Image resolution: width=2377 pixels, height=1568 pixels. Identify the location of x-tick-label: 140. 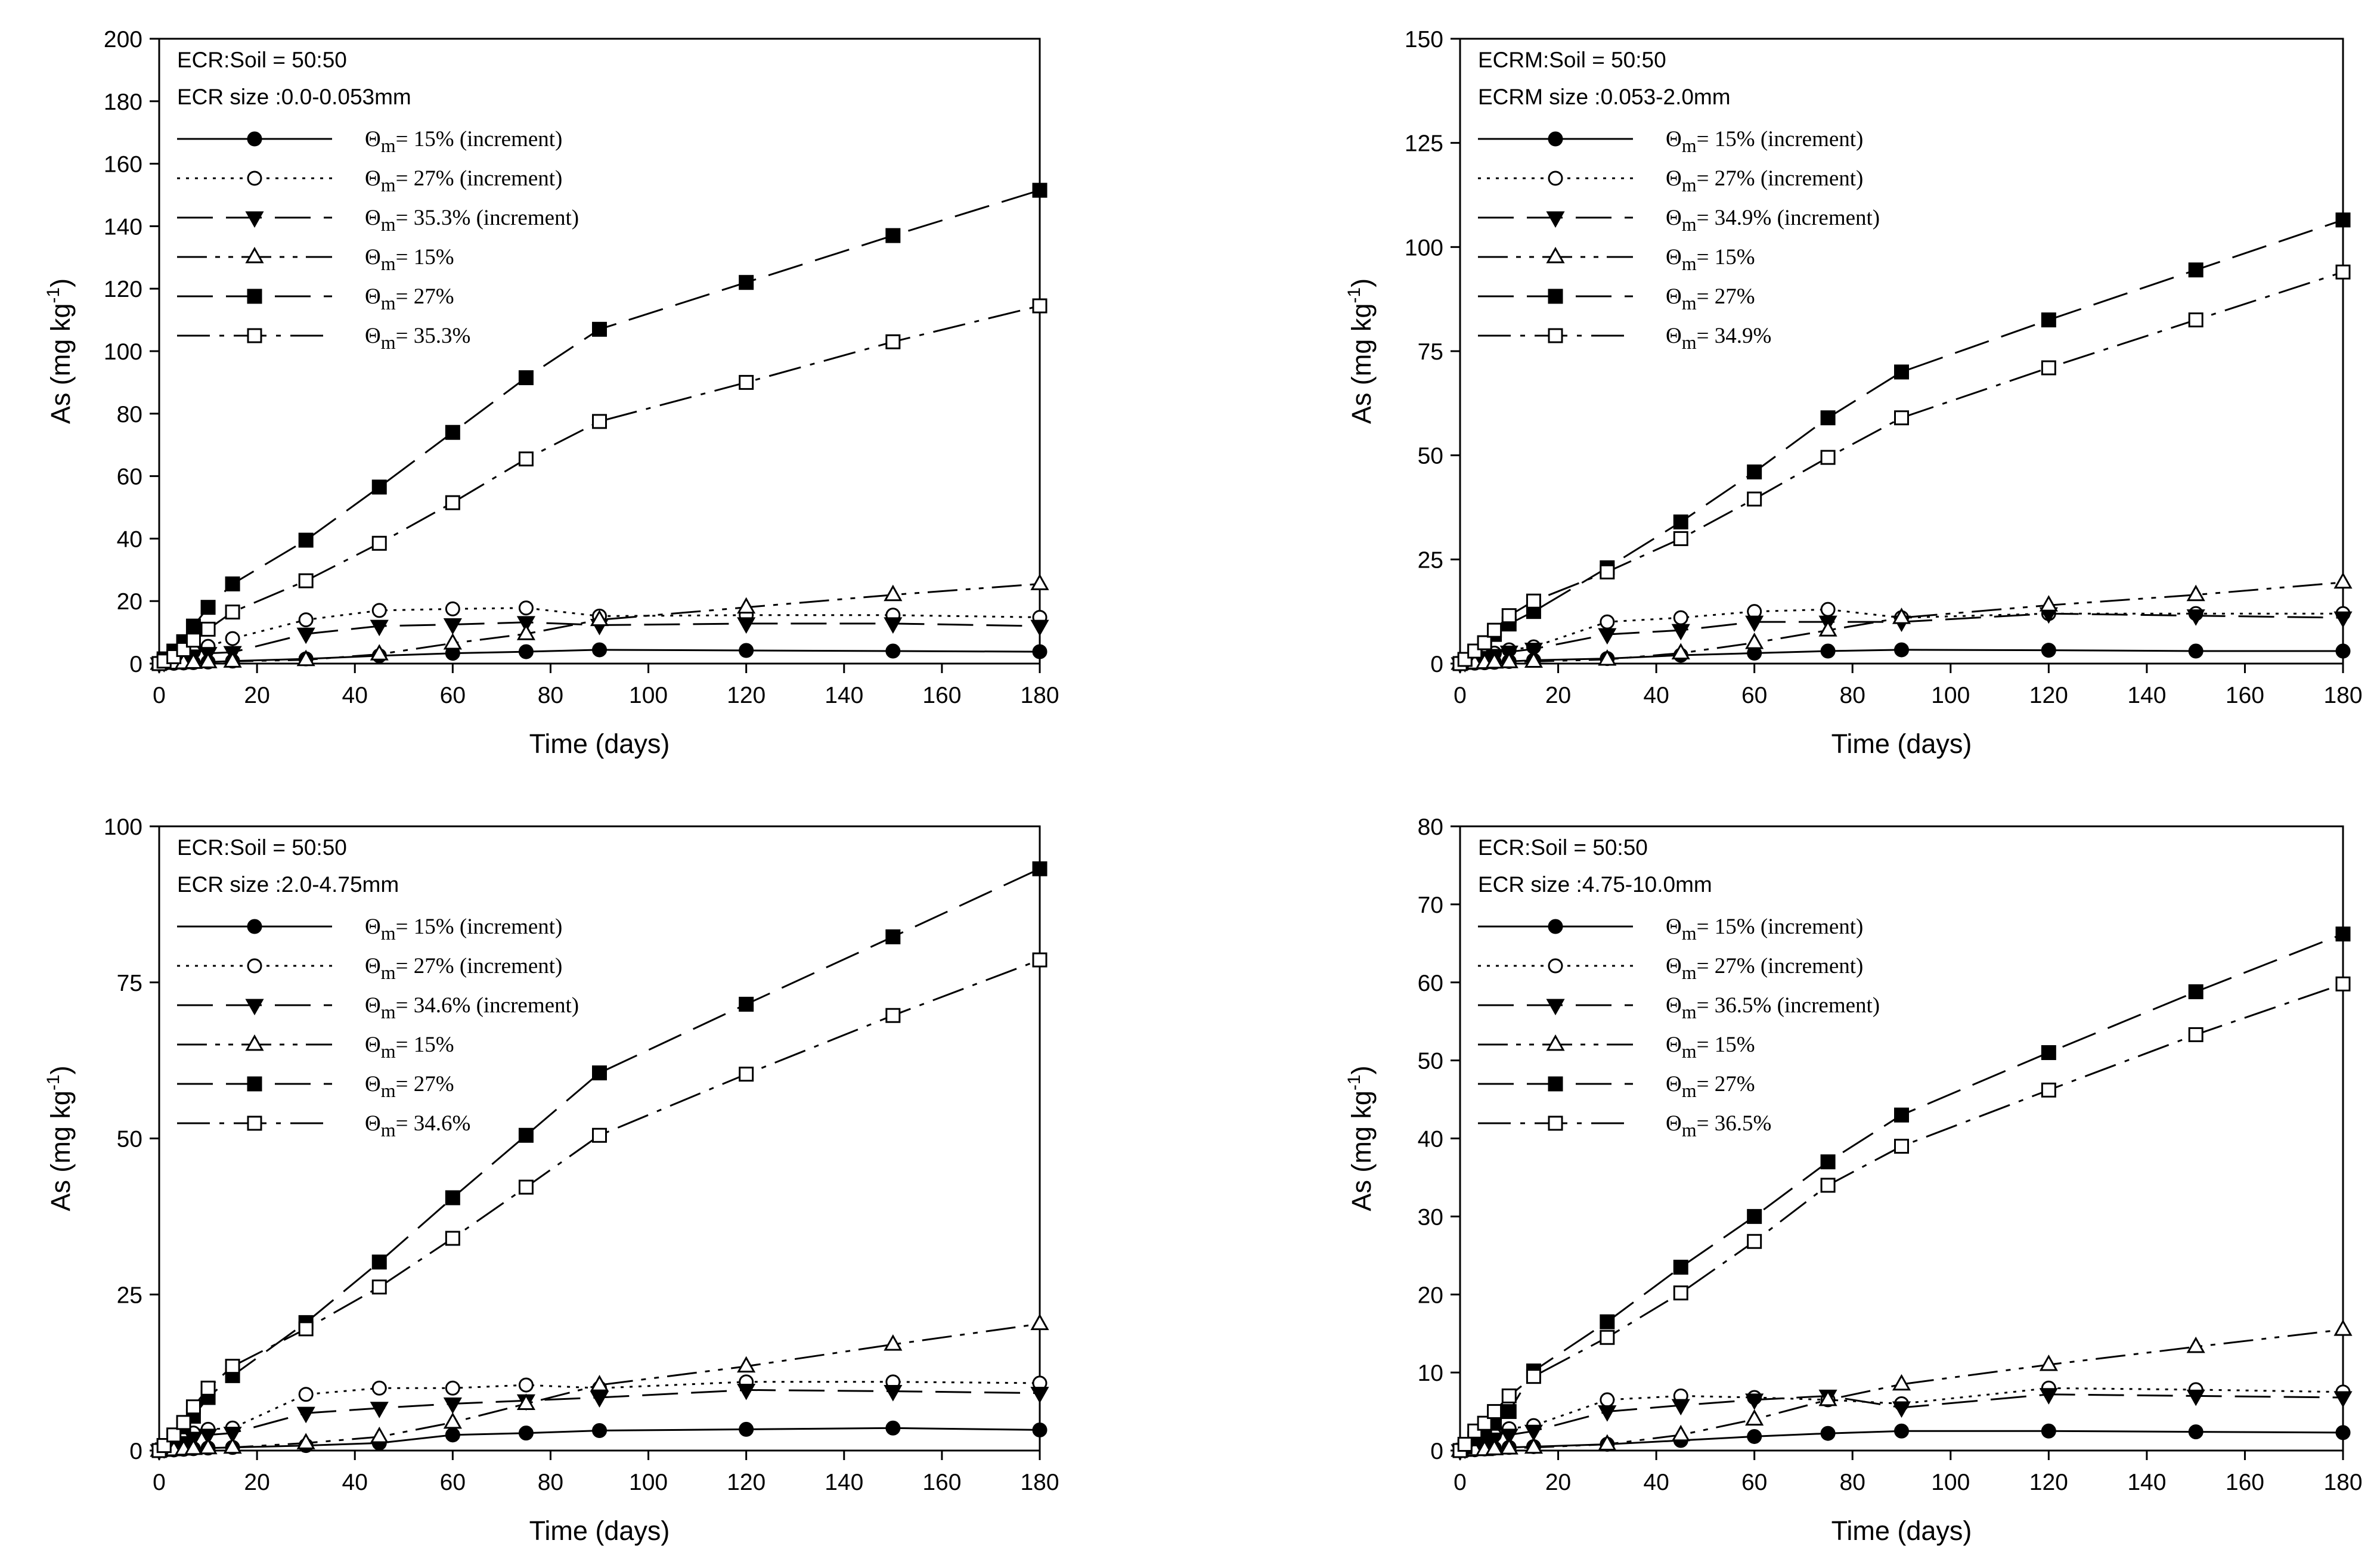
(2146, 1482).